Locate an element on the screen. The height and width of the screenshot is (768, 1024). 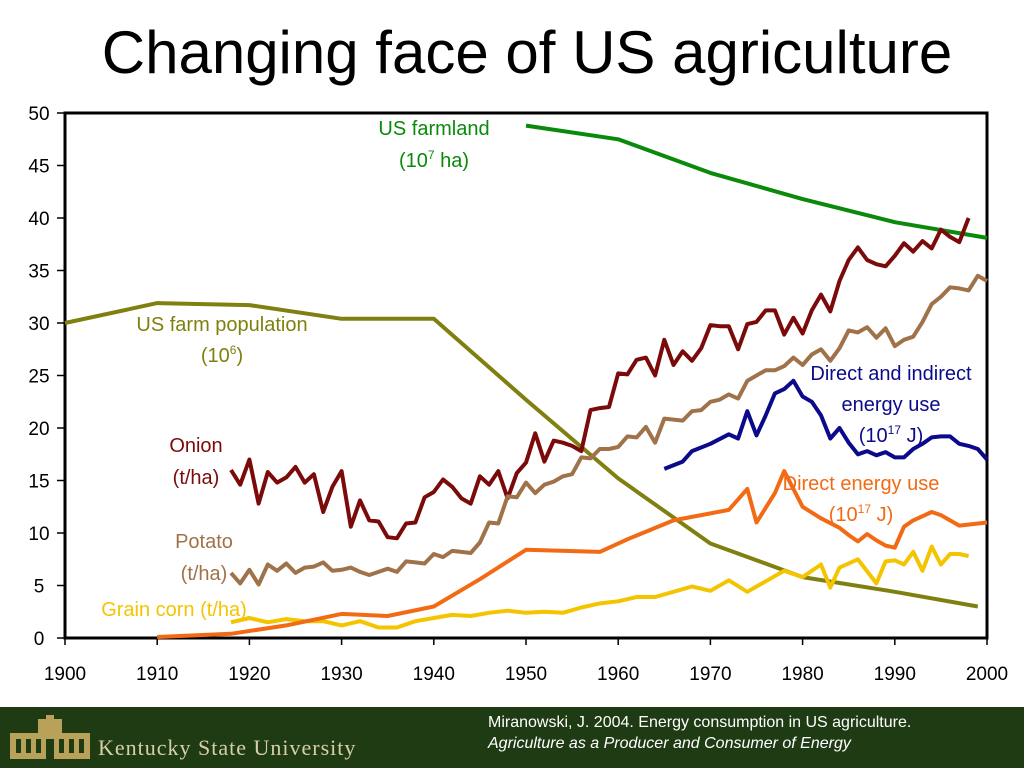
label-direct-energy-line1: Direct energy use is located at coordinates (861, 484).